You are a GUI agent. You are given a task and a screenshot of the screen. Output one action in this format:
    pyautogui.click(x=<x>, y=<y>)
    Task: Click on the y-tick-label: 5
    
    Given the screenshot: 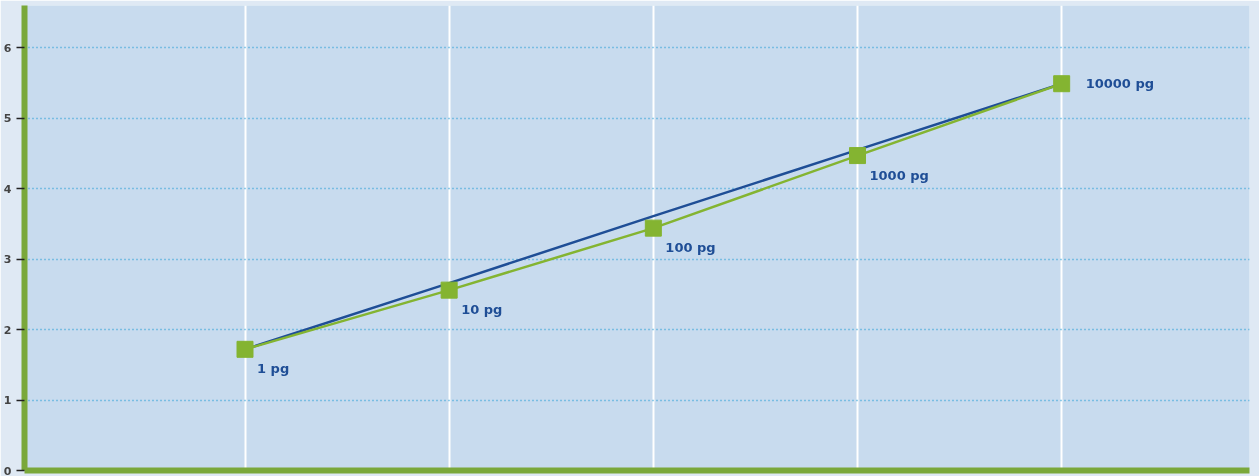 What is the action you would take?
    pyautogui.click(x=7, y=119)
    